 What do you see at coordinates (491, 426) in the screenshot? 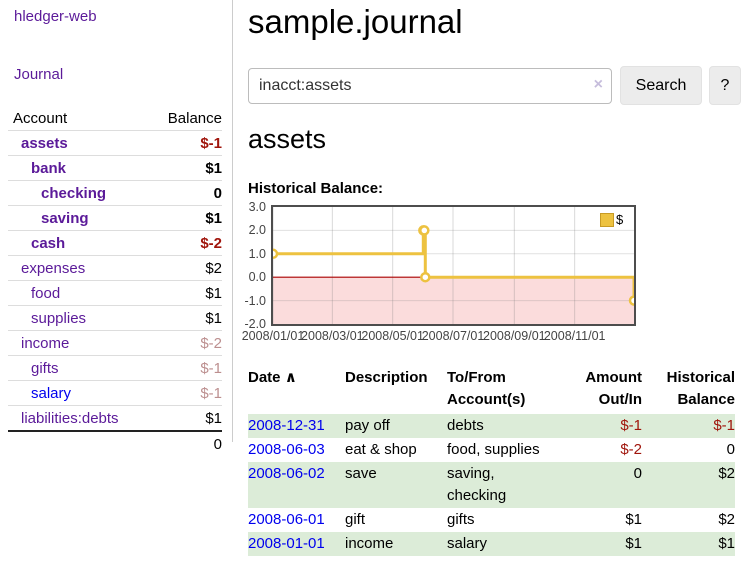
I see `register-row: 2008-12-31 pay off debts $-1 $-1` at bounding box center [491, 426].